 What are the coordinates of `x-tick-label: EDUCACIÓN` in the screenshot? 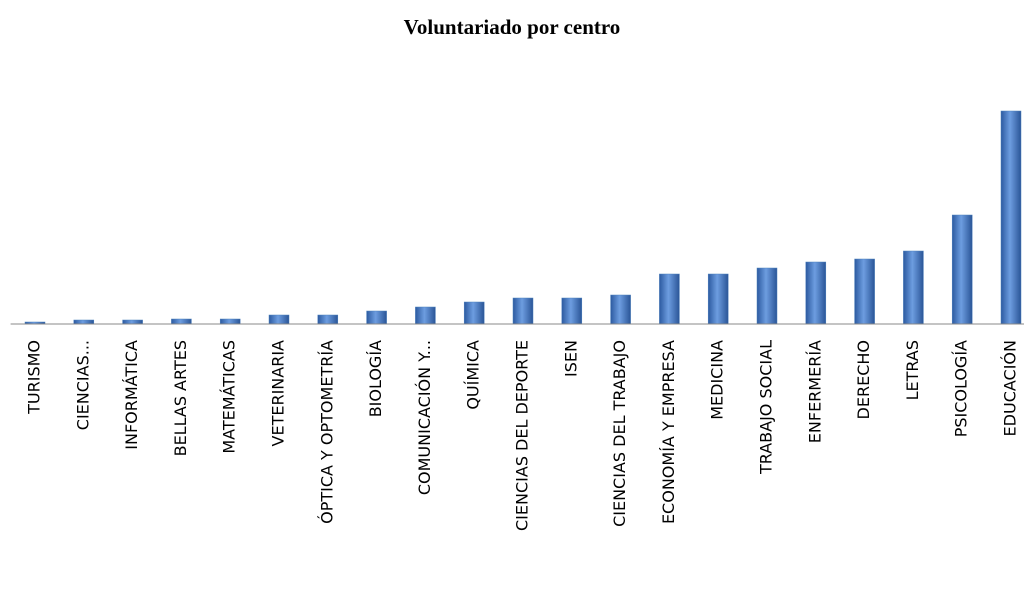 It's located at (1010, 388).